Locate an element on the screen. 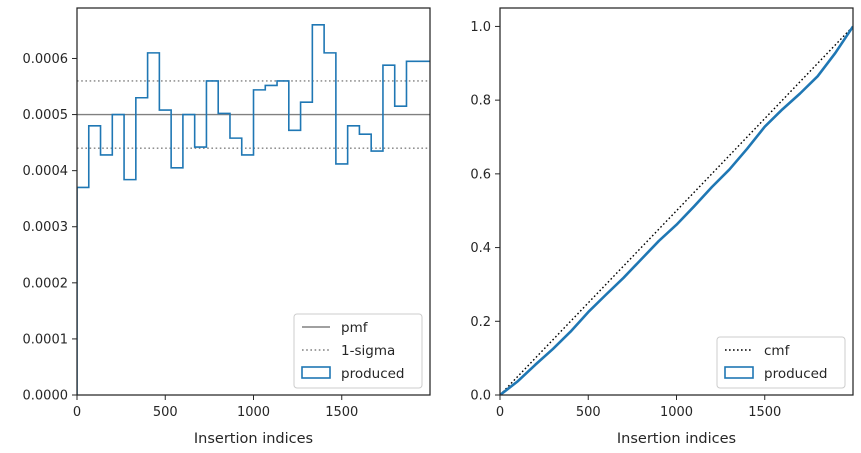 This screenshot has height=453, width=861. y-tick-label: 0.4 is located at coordinates (480, 248).